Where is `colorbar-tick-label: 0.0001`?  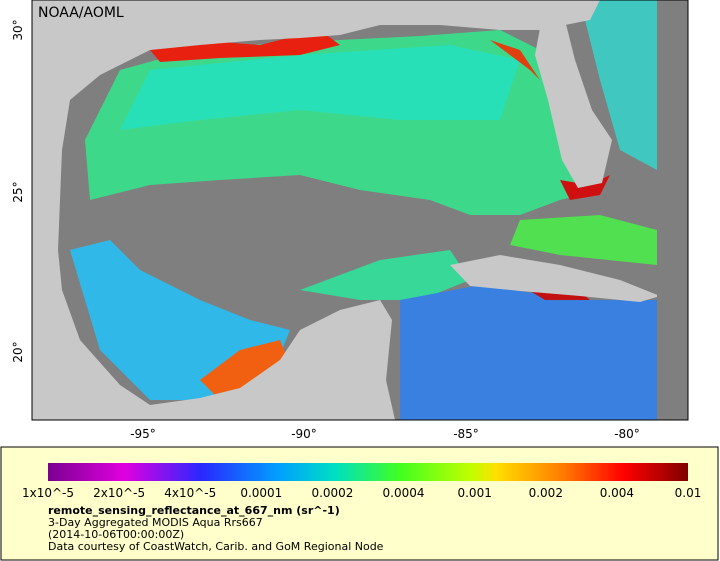
colorbar-tick-label: 0.0001 is located at coordinates (261, 493).